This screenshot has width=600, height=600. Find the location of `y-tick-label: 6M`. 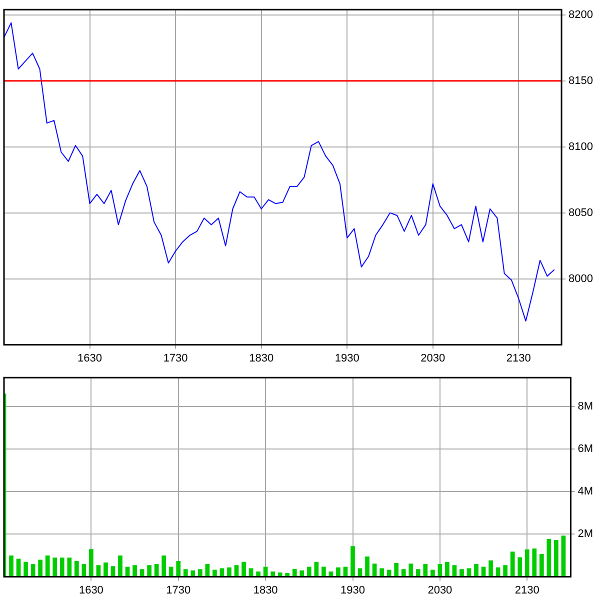

y-tick-label: 6M is located at coordinates (585, 449).